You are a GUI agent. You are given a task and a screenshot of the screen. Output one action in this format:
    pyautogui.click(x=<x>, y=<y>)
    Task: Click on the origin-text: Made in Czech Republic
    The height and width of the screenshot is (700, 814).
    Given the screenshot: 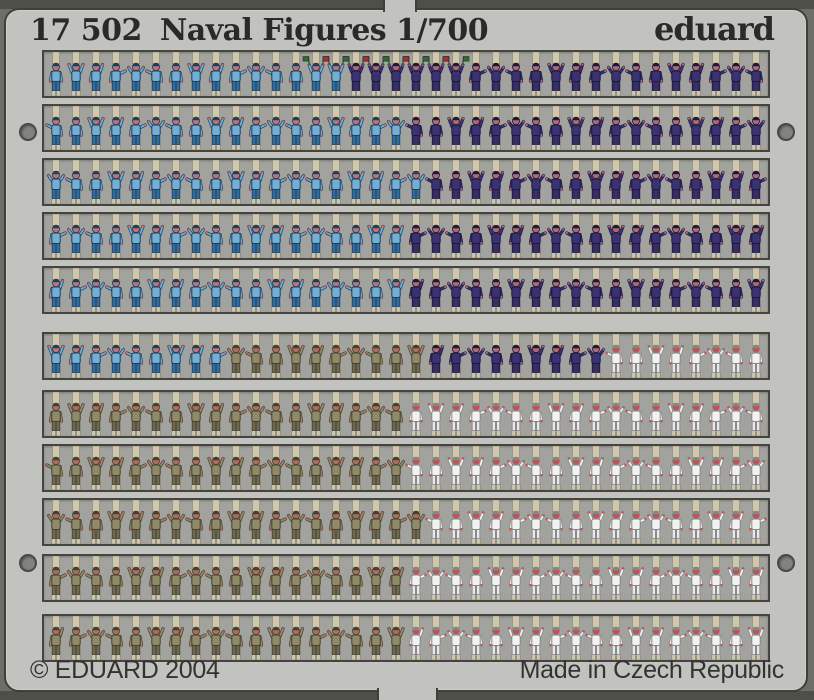 What is the action you would take?
    pyautogui.click(x=652, y=670)
    